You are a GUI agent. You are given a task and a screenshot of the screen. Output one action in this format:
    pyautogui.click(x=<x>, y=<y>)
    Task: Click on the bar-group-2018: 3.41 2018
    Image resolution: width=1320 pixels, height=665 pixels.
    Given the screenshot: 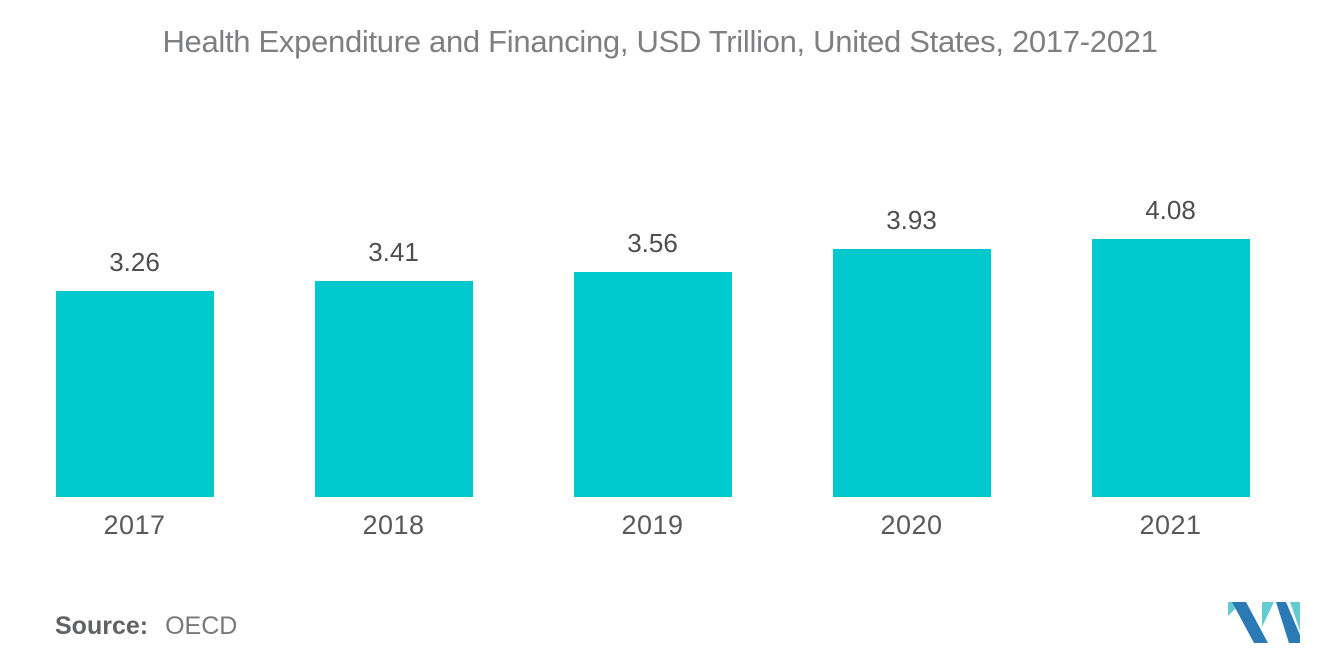 What is the action you would take?
    pyautogui.click(x=393, y=388)
    